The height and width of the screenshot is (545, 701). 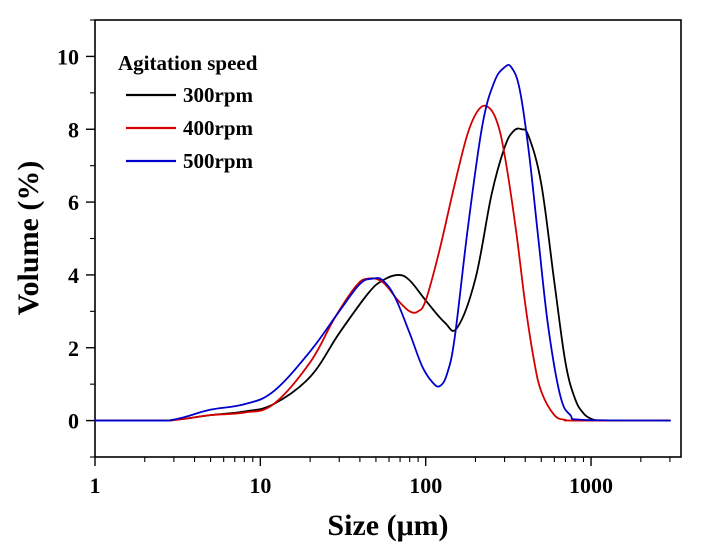 What do you see at coordinates (188, 112) in the screenshot?
I see `legend: Agitation speed 300rpm 400rpm 500rpm` at bounding box center [188, 112].